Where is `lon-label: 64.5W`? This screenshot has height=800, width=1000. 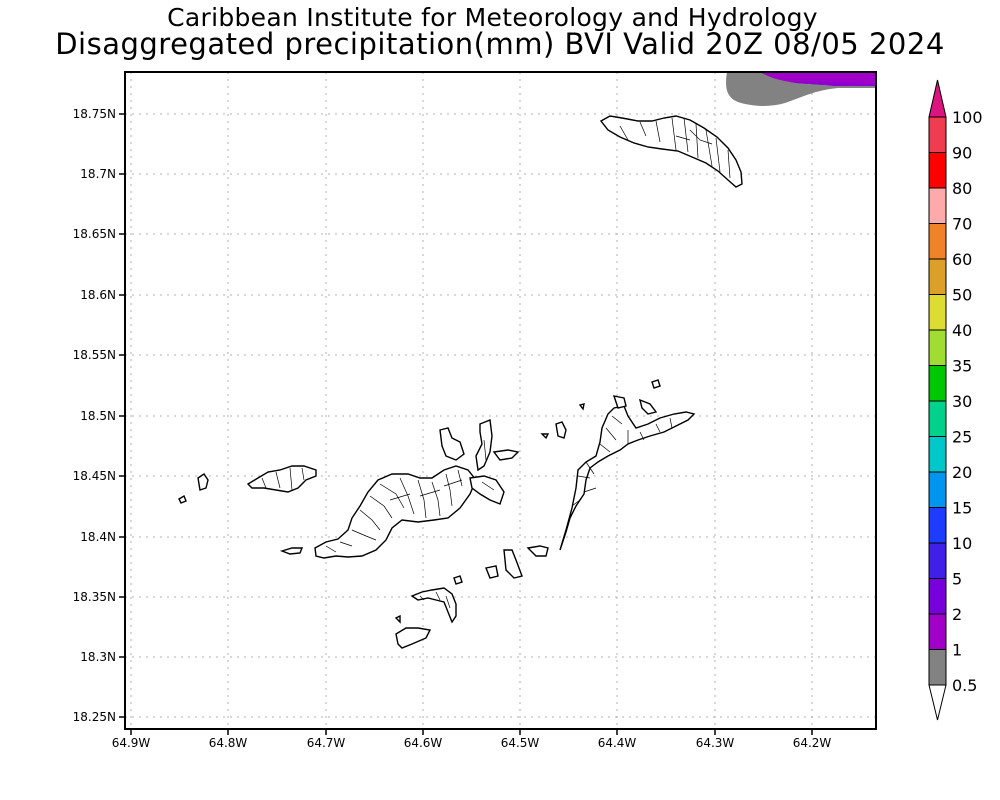
lon-label: 64.5W is located at coordinates (520, 743).